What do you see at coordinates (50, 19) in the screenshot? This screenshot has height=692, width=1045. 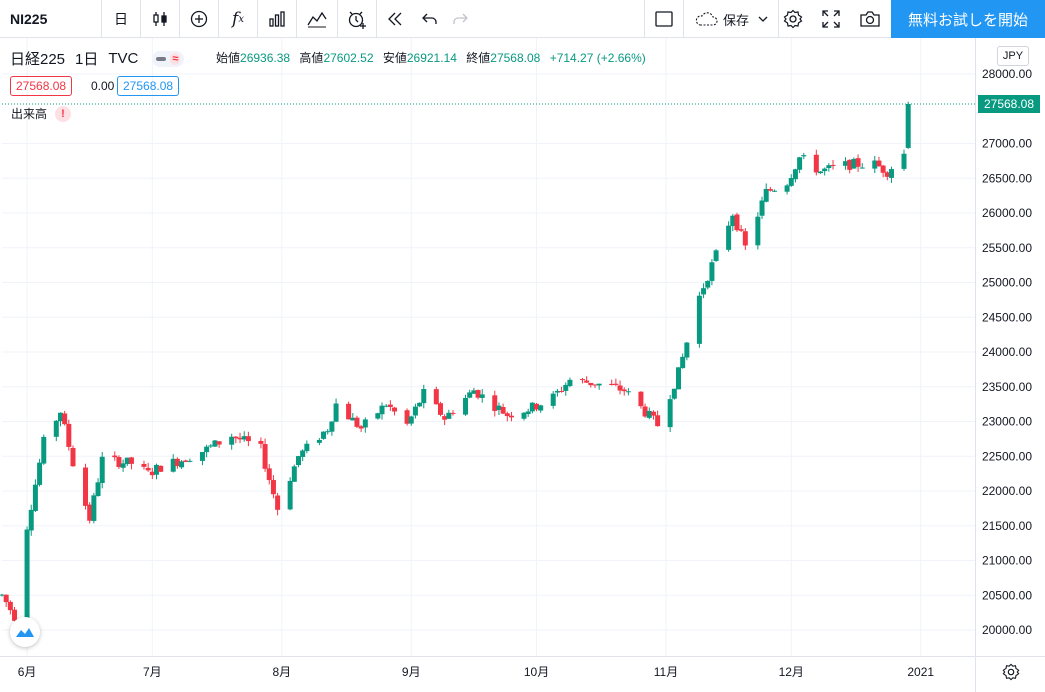 I see `symbol-search: NI225` at bounding box center [50, 19].